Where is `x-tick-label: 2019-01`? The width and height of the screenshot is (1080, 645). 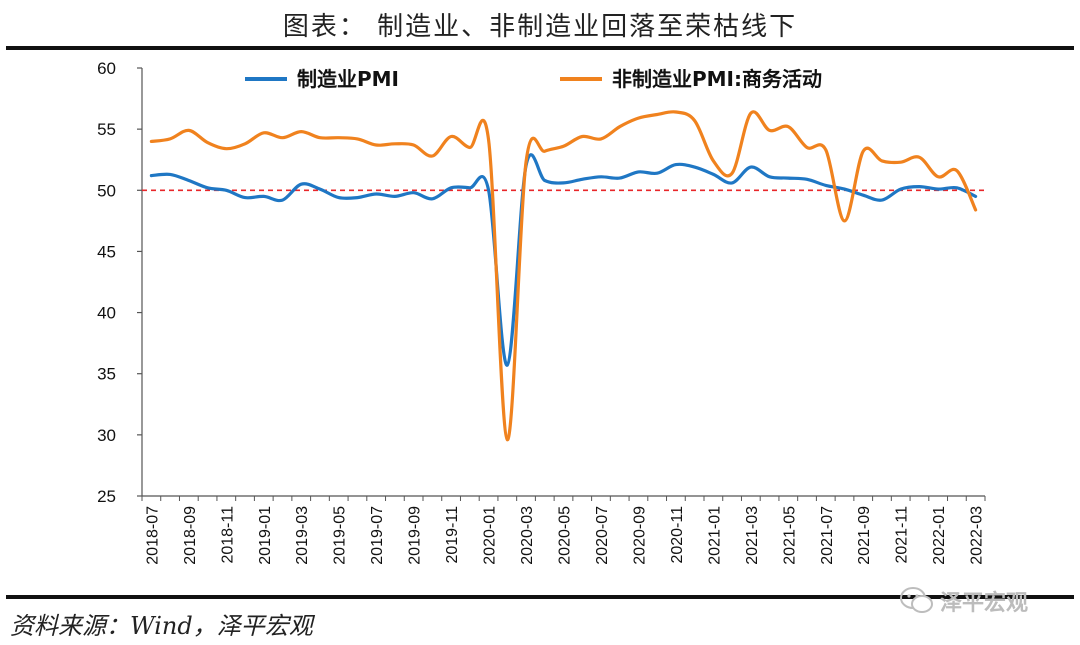
x-tick-label: 2019-01 is located at coordinates (265, 535).